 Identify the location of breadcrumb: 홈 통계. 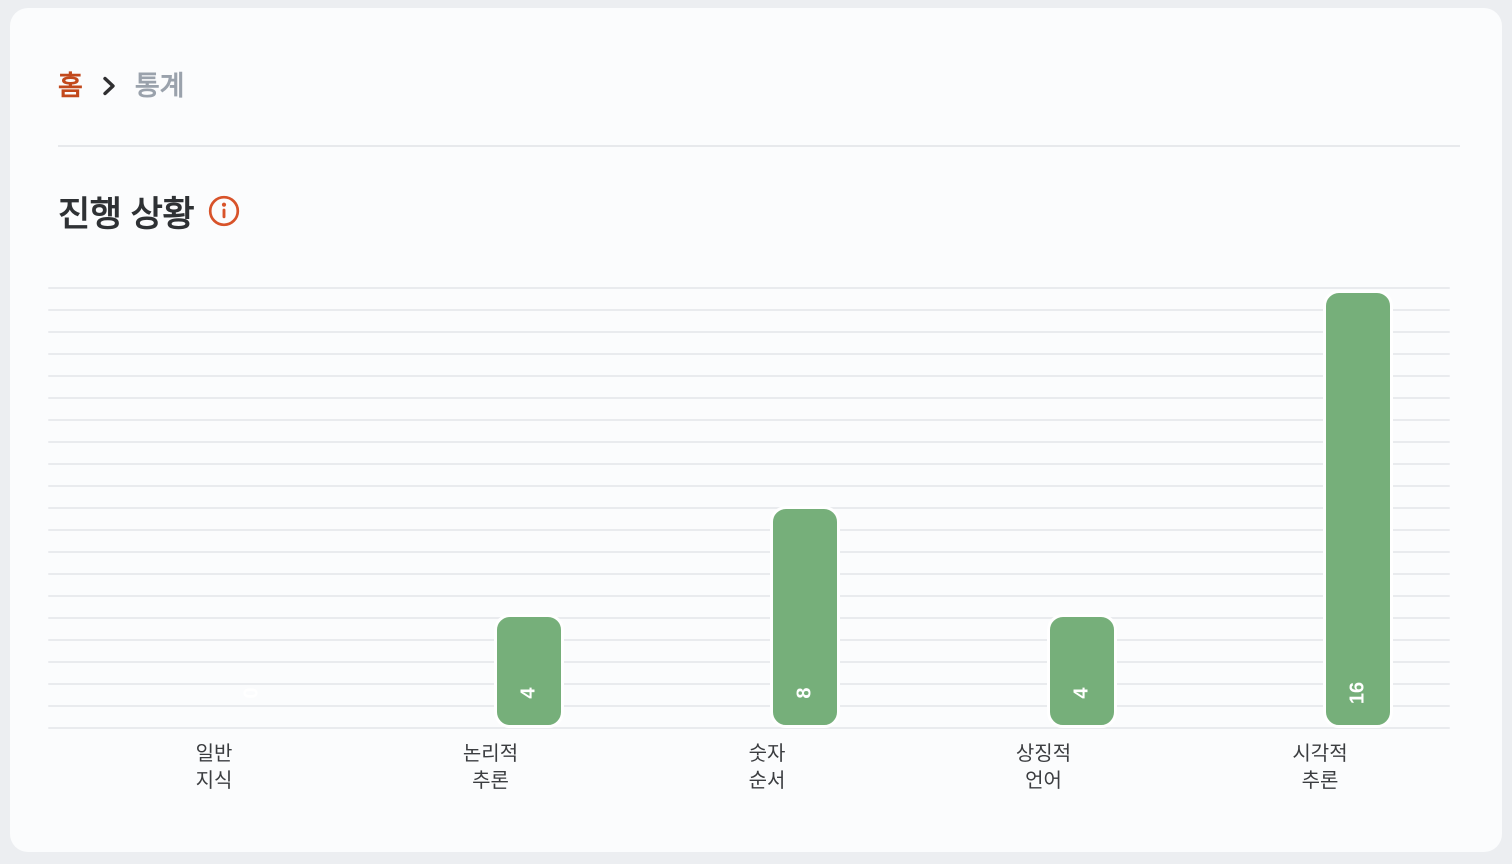
(121, 86).